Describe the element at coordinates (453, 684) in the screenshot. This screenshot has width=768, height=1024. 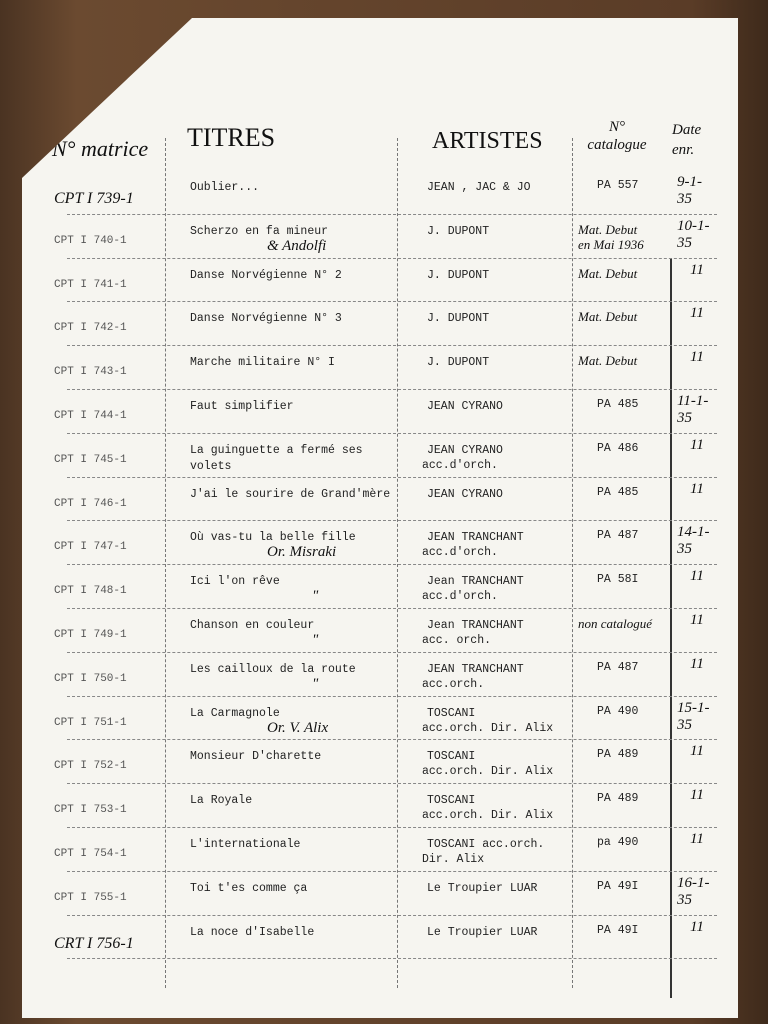
I see `artiste: acc.orch.` at that location.